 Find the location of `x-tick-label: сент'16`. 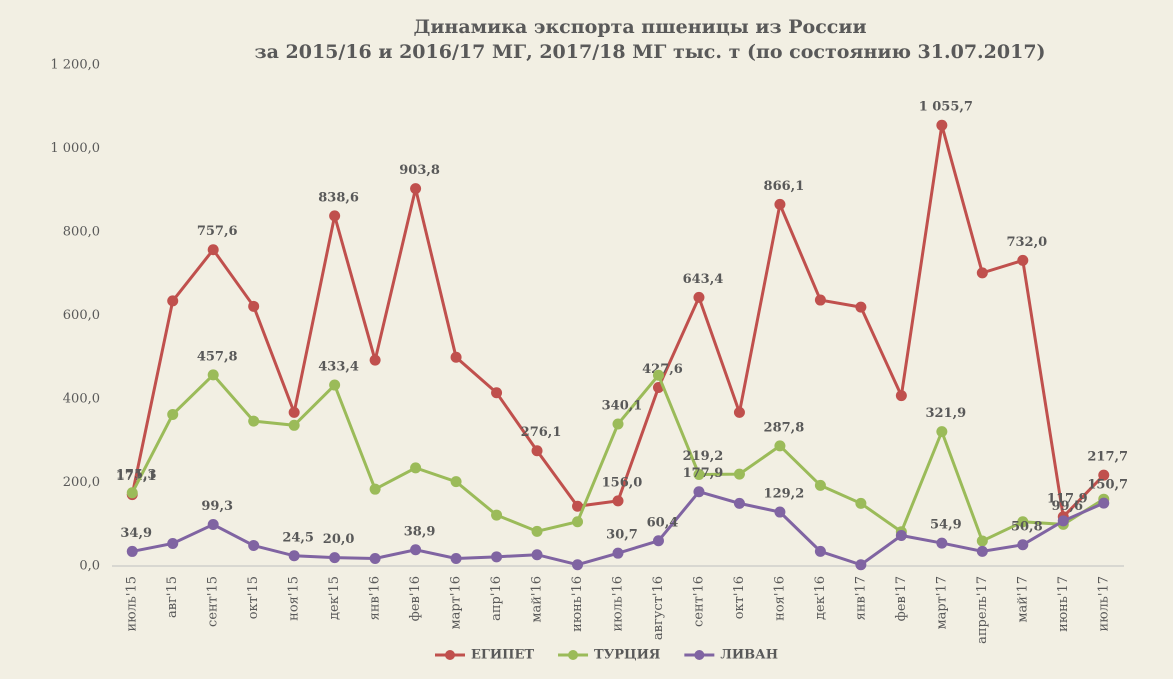

x-tick-label: сент'16 is located at coordinates (698, 601).